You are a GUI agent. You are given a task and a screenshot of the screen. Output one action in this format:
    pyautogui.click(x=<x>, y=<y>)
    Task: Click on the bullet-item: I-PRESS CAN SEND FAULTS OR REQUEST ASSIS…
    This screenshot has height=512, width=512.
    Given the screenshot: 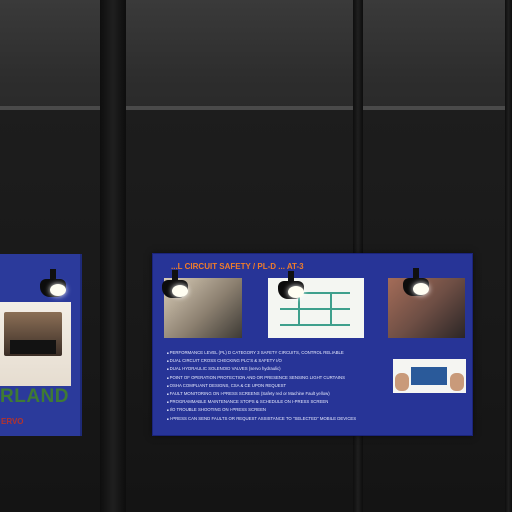 What is the action you would take?
    pyautogui.click(x=283, y=419)
    